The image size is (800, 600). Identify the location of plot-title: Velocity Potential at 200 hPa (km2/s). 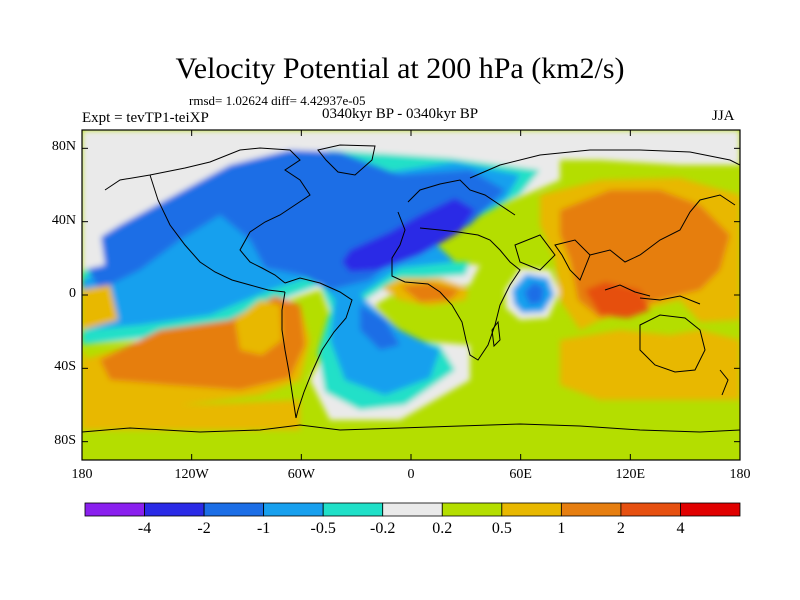
(400, 68).